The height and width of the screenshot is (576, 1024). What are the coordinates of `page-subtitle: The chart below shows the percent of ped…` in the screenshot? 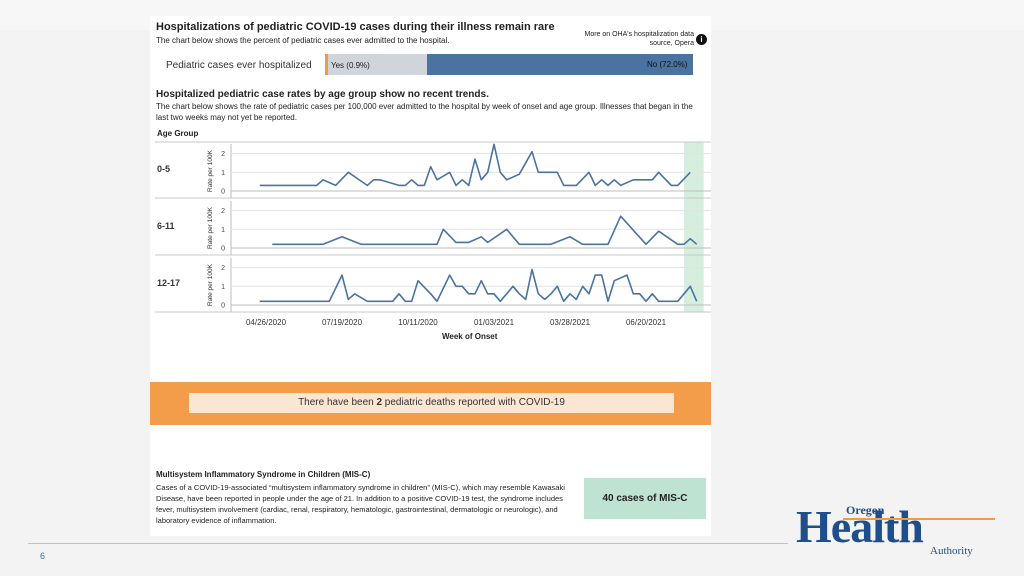 It's located at (303, 40).